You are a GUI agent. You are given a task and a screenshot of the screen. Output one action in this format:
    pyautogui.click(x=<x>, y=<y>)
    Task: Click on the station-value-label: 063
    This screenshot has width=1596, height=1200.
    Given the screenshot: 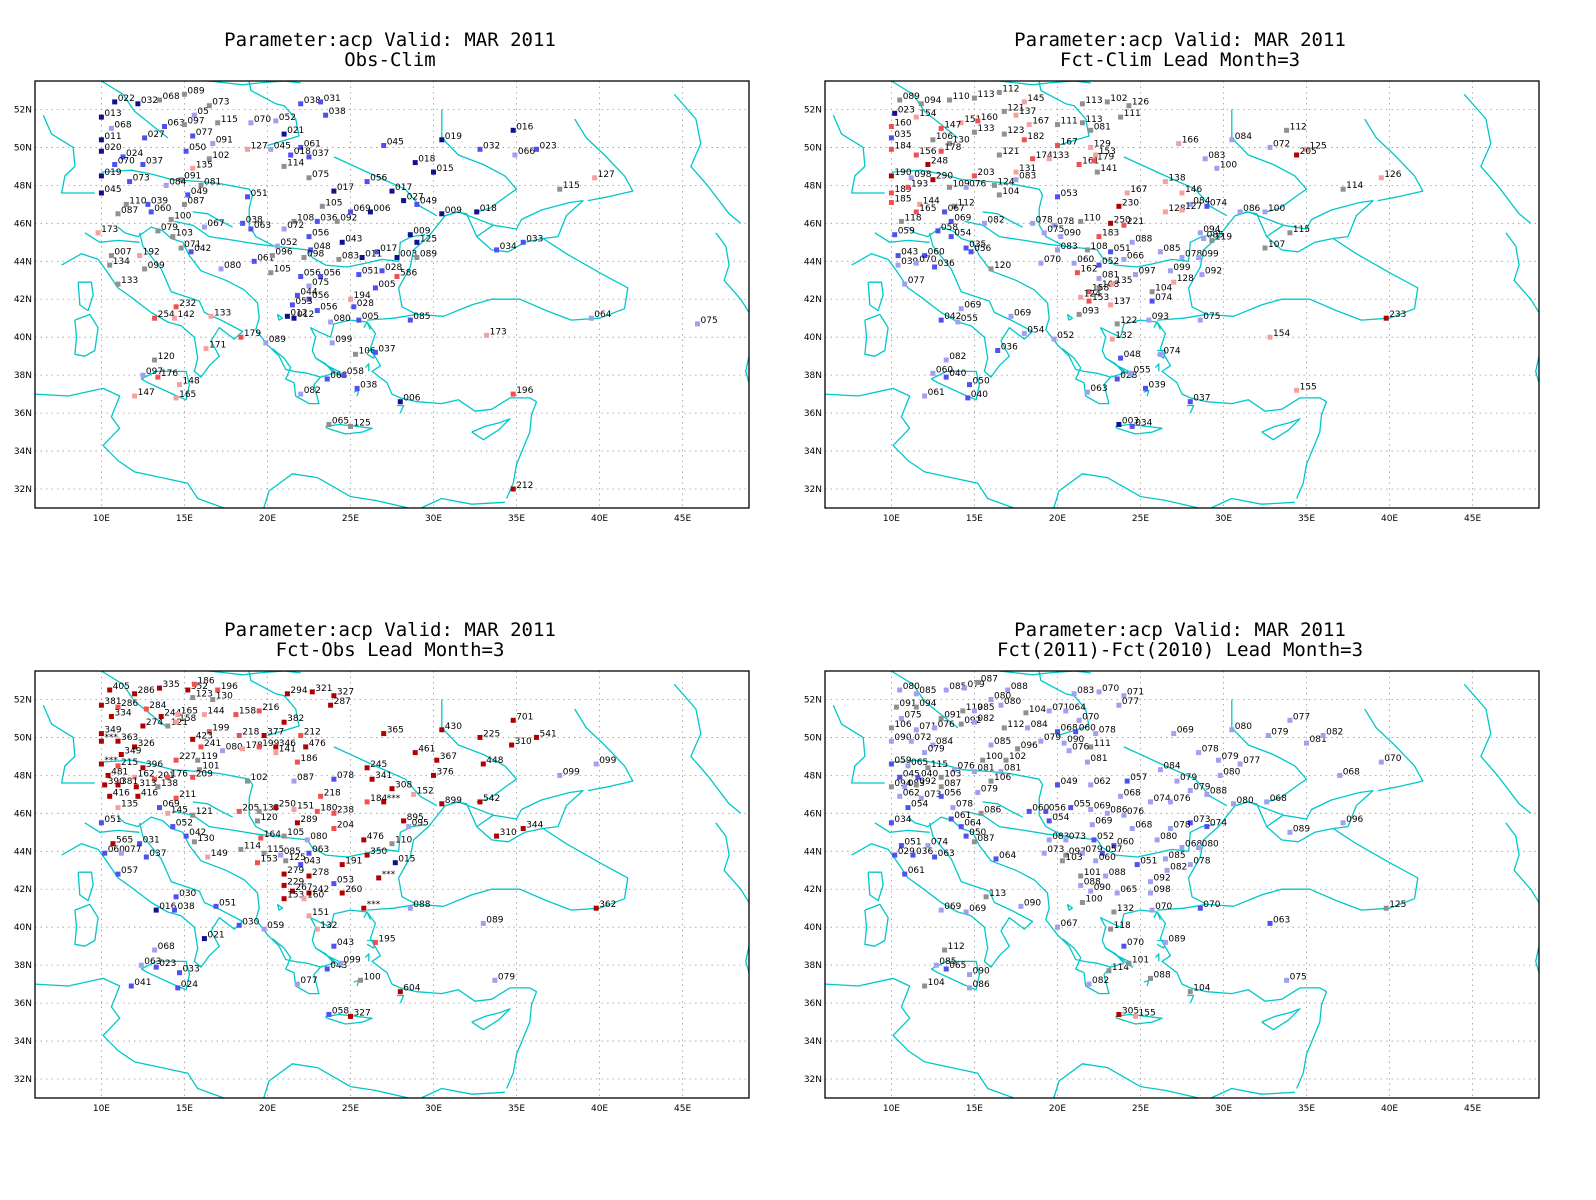 What is the action you would take?
    pyautogui.click(x=176, y=124)
    